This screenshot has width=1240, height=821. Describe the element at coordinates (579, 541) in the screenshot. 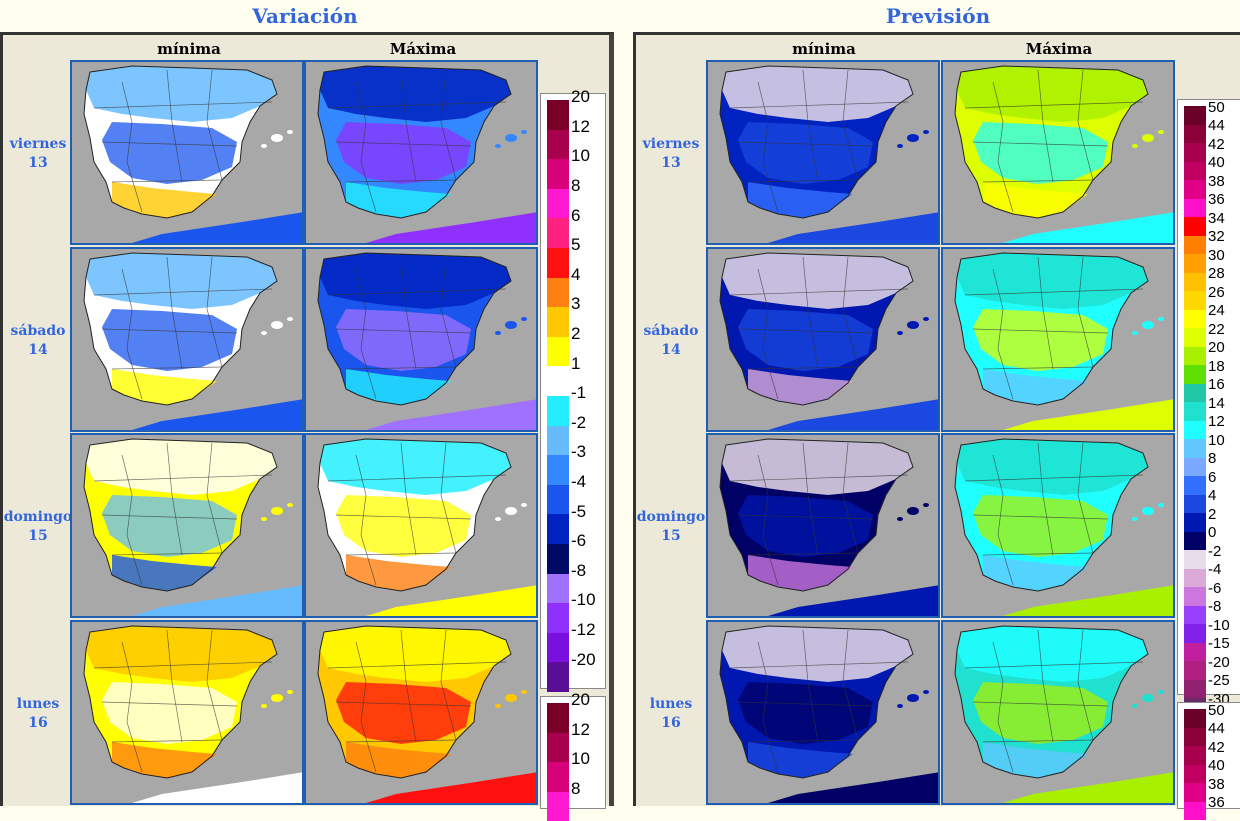

I see `legend-label: -6` at that location.